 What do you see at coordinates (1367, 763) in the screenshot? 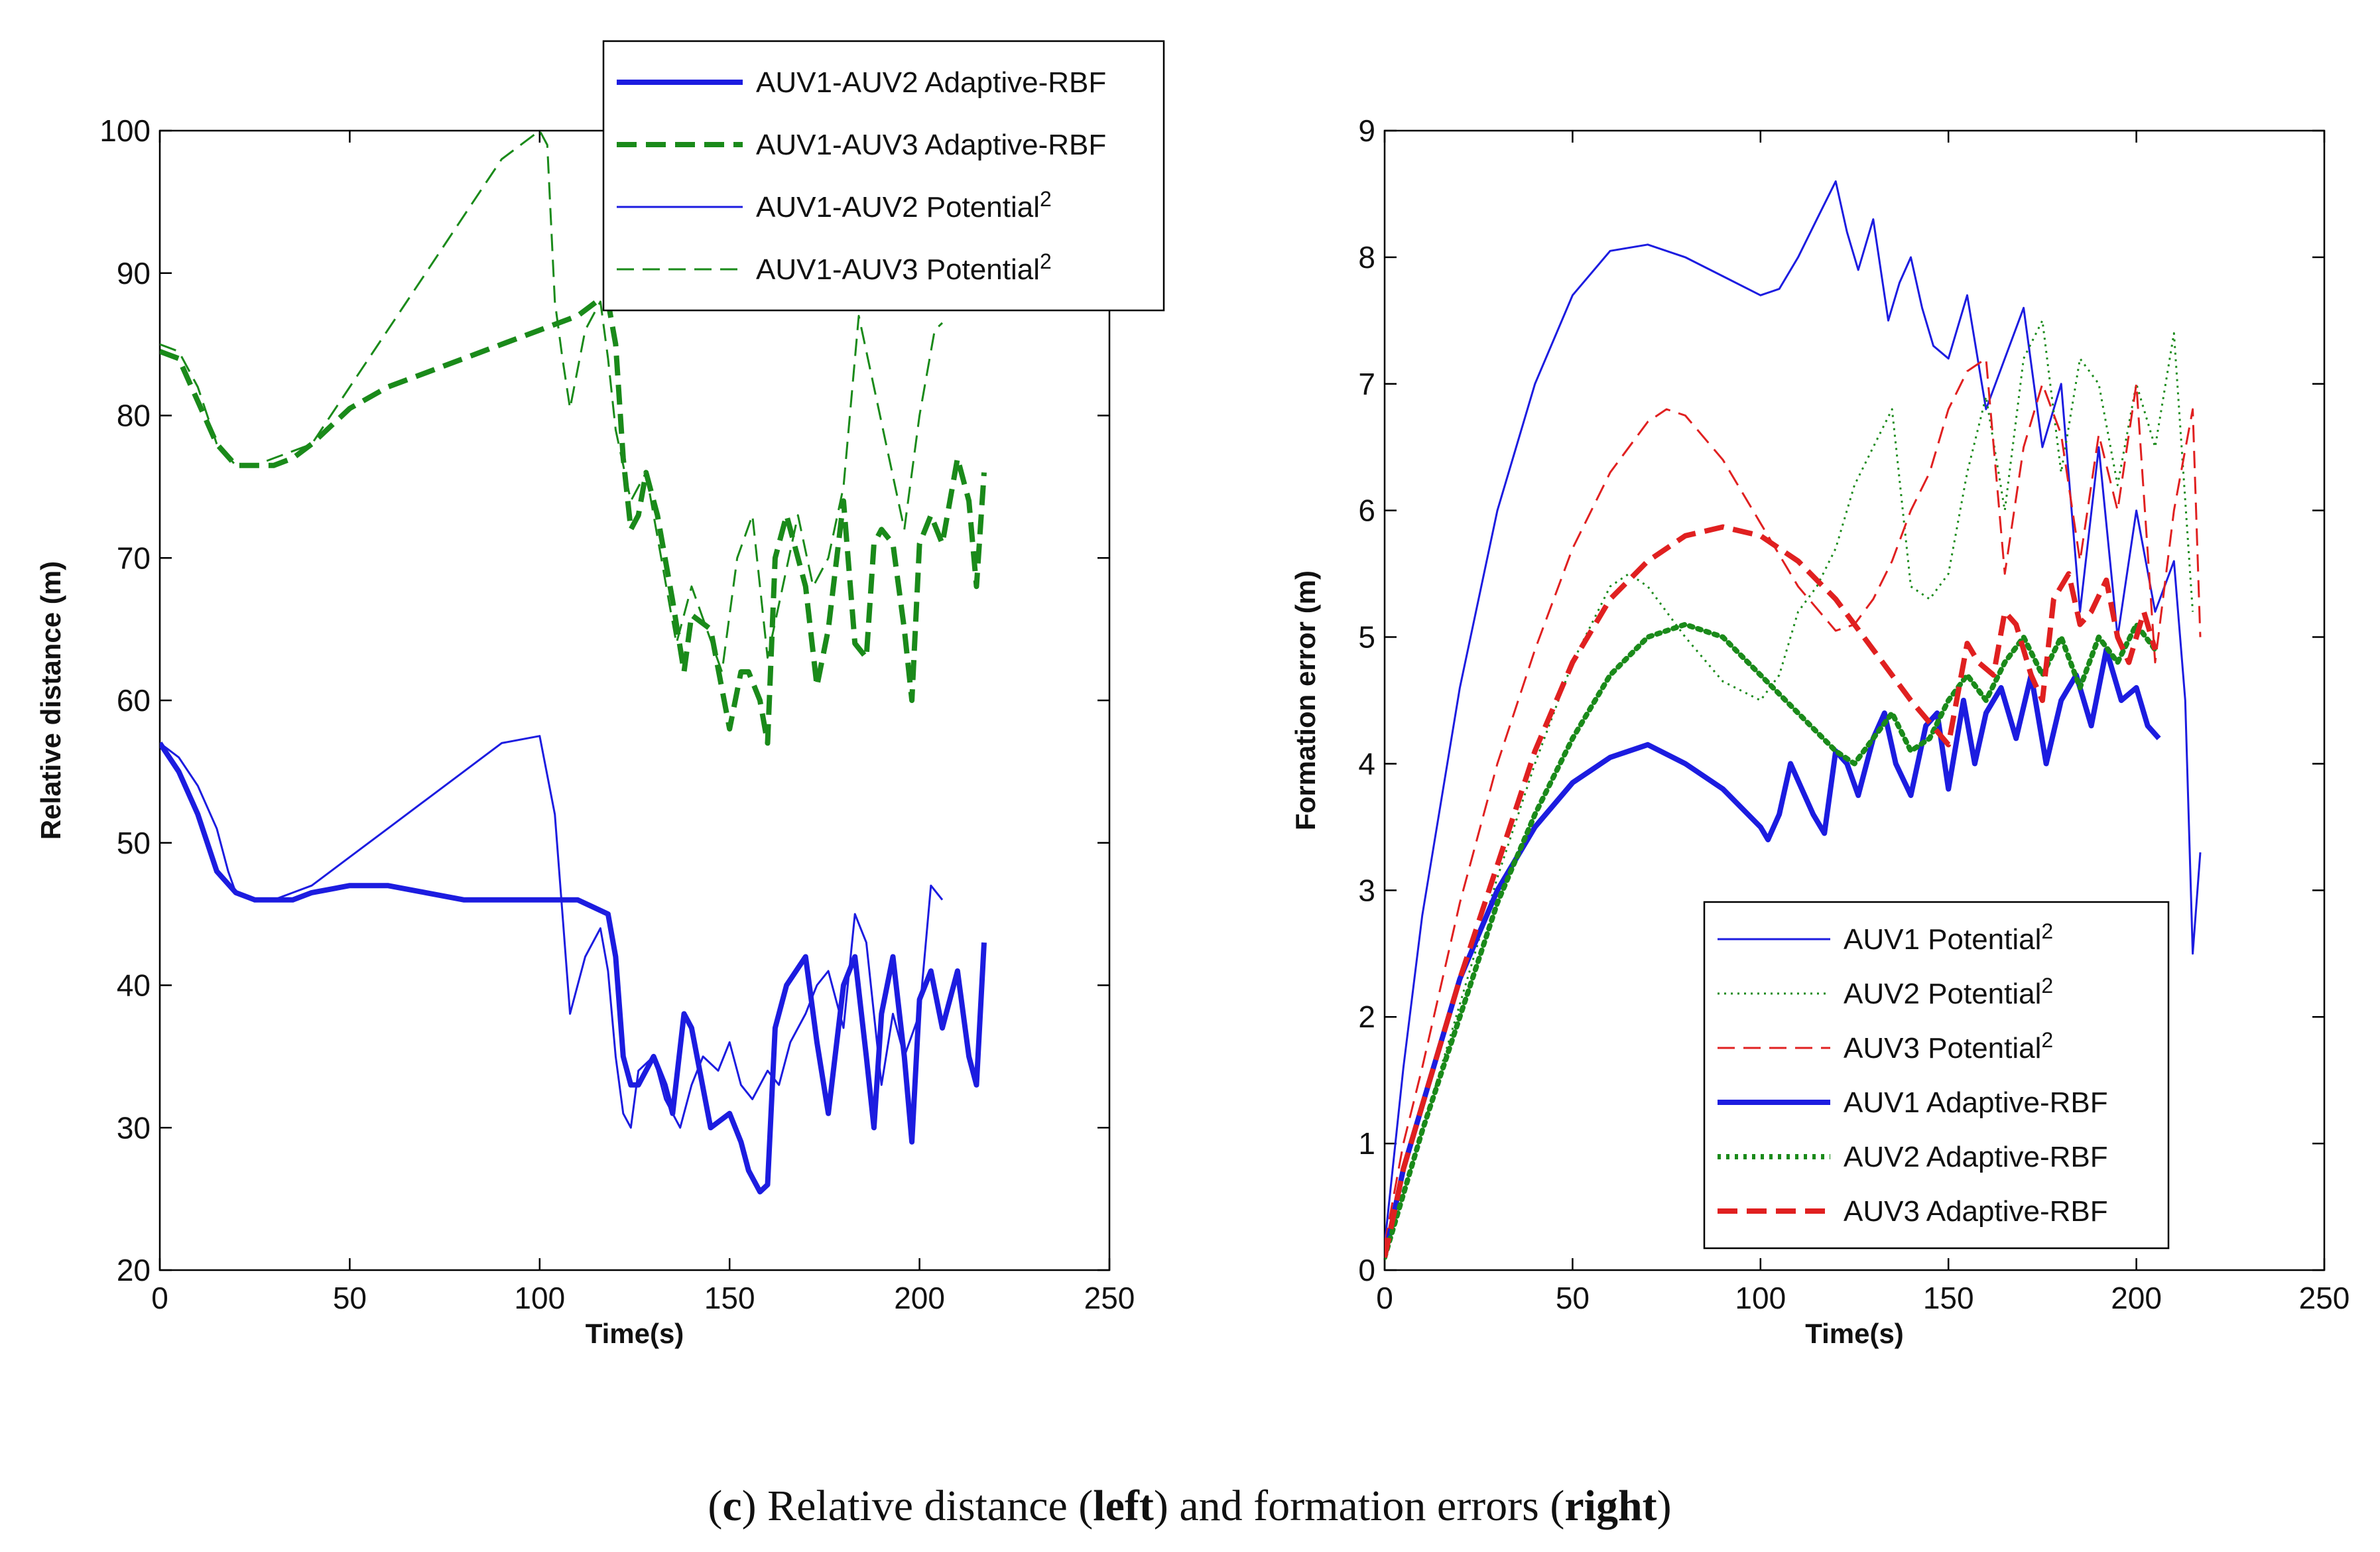
I see `y-tick-label: 4` at bounding box center [1367, 763].